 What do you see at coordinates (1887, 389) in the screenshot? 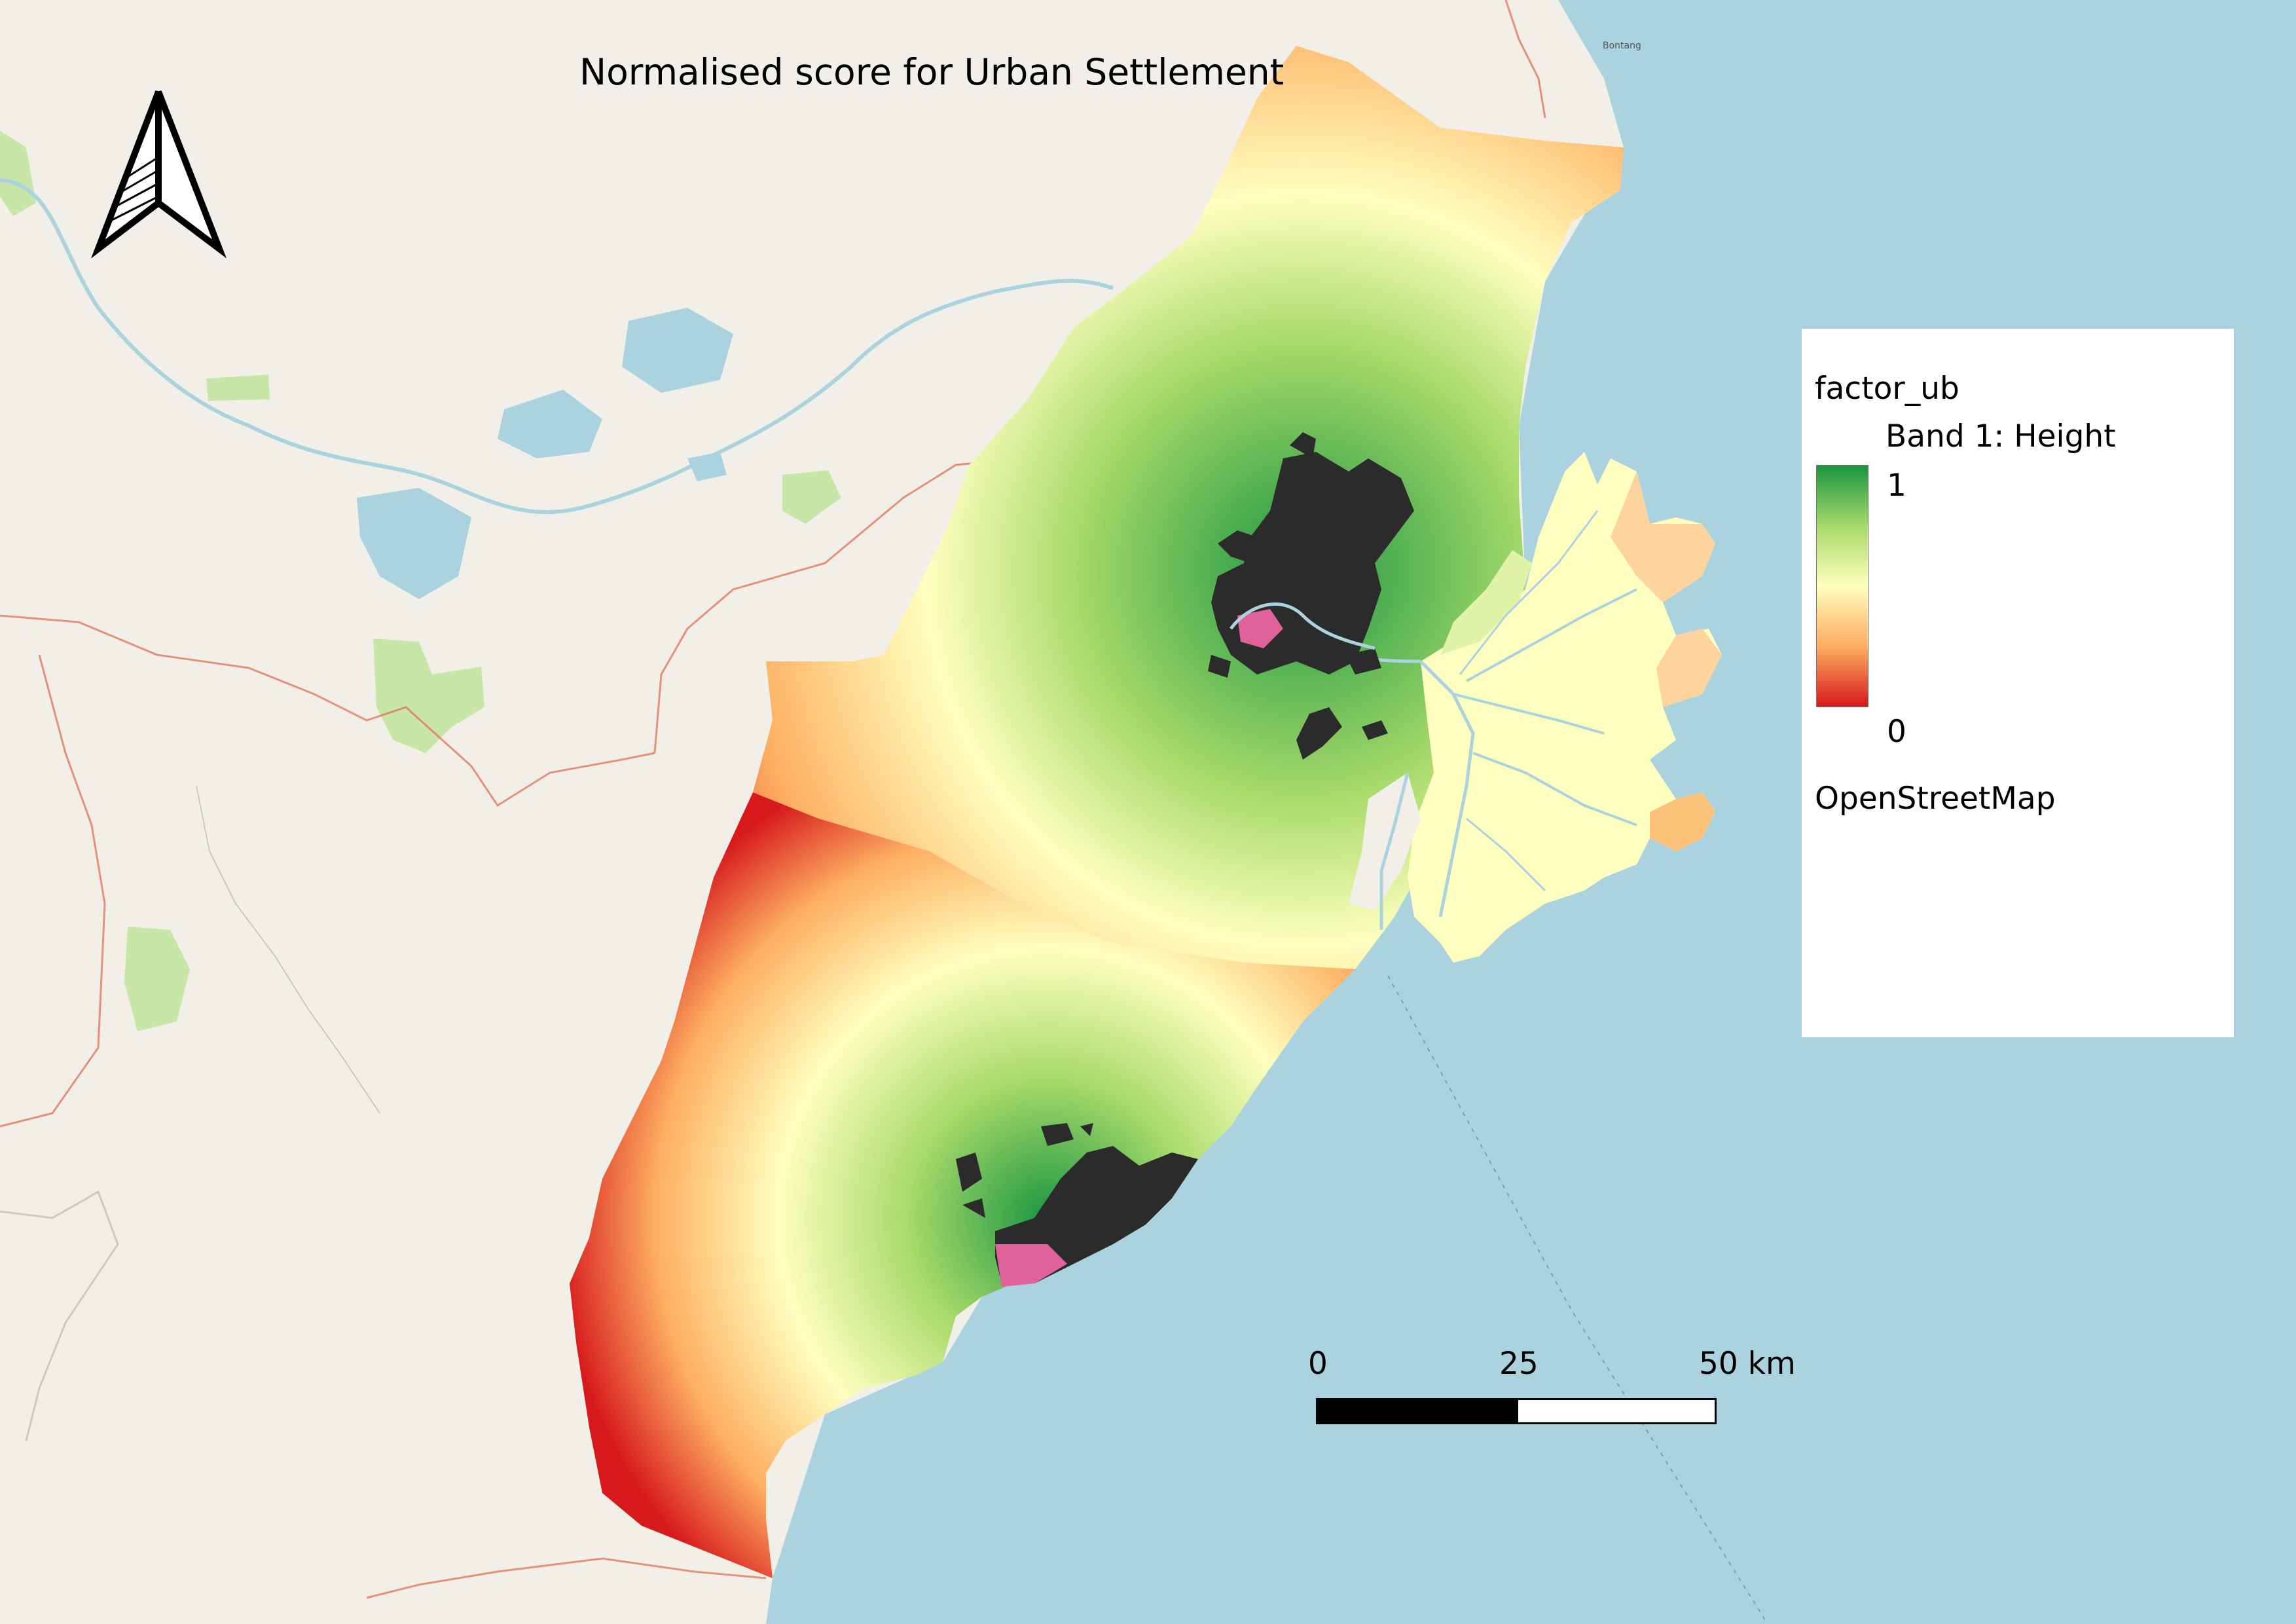
I see `legend-layer-name: factor_ub` at bounding box center [1887, 389].